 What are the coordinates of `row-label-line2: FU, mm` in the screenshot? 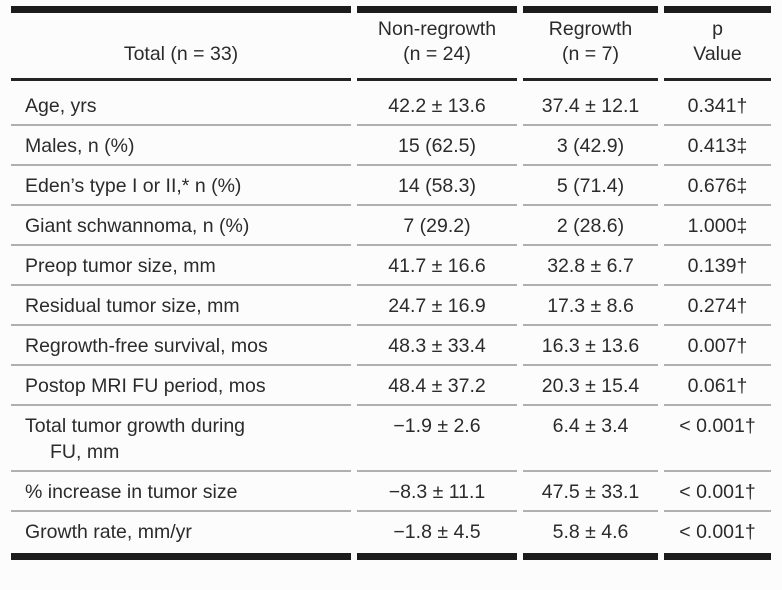 It's located at (85, 452).